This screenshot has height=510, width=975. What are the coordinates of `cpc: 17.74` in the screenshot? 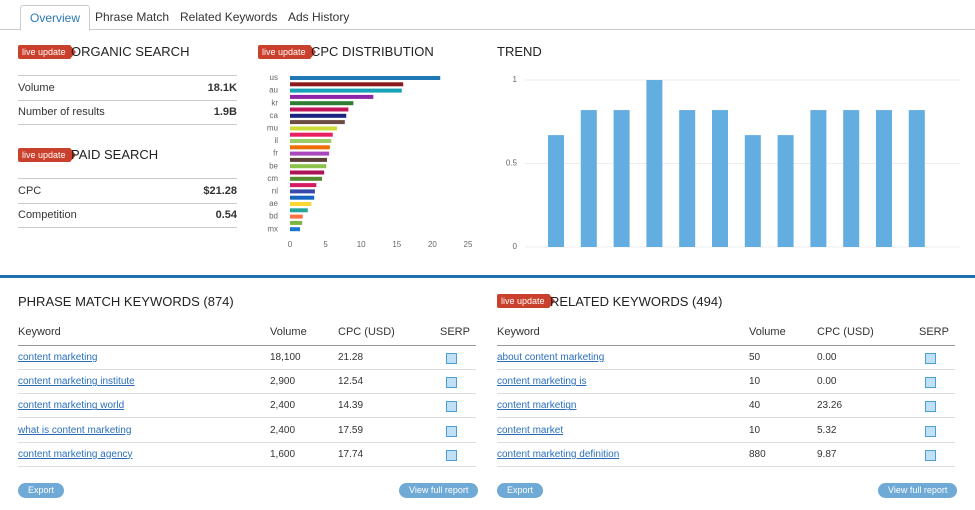 It's located at (351, 454).